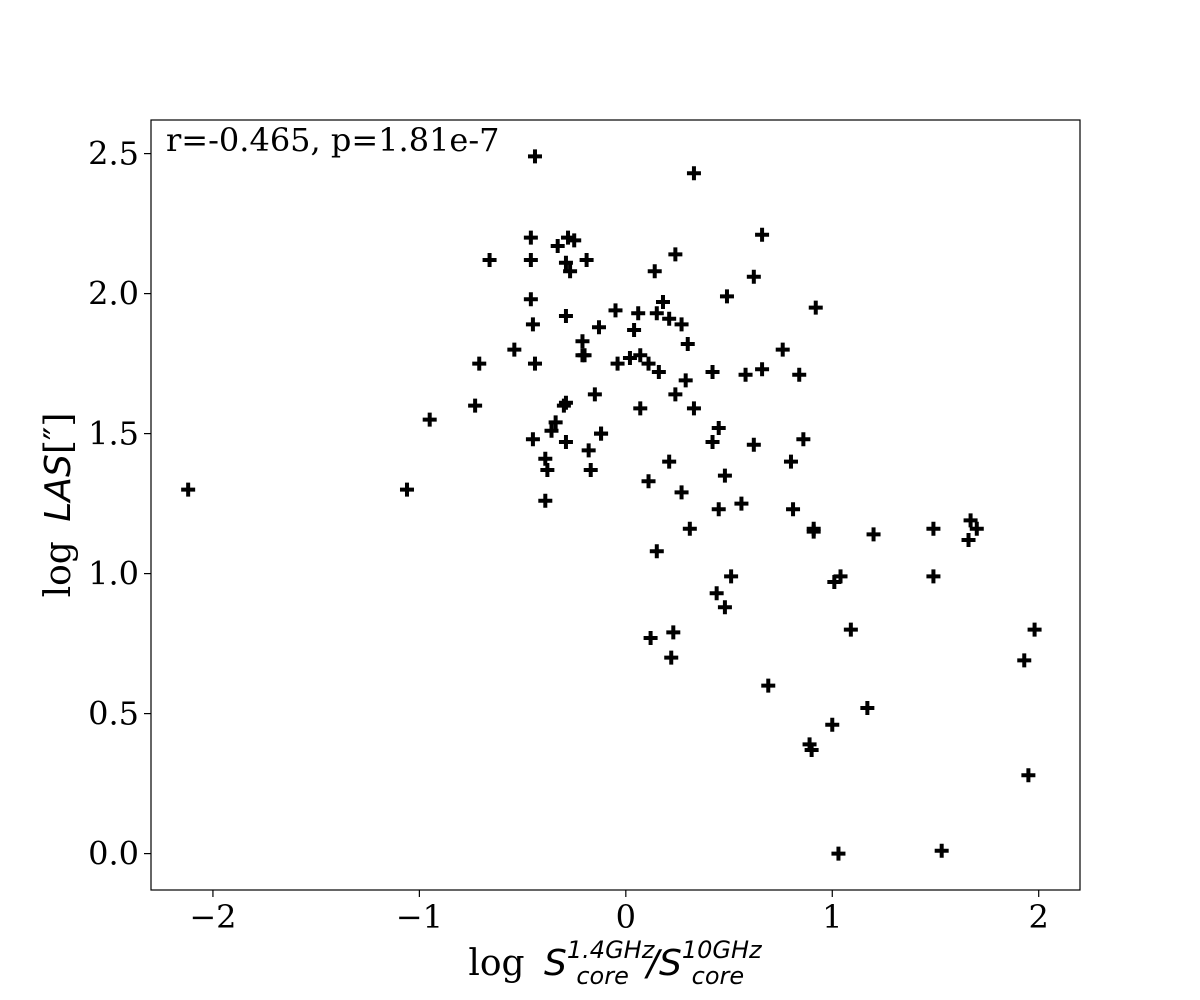  What do you see at coordinates (212, 917) in the screenshot?
I see `x-tick-label: −2` at bounding box center [212, 917].